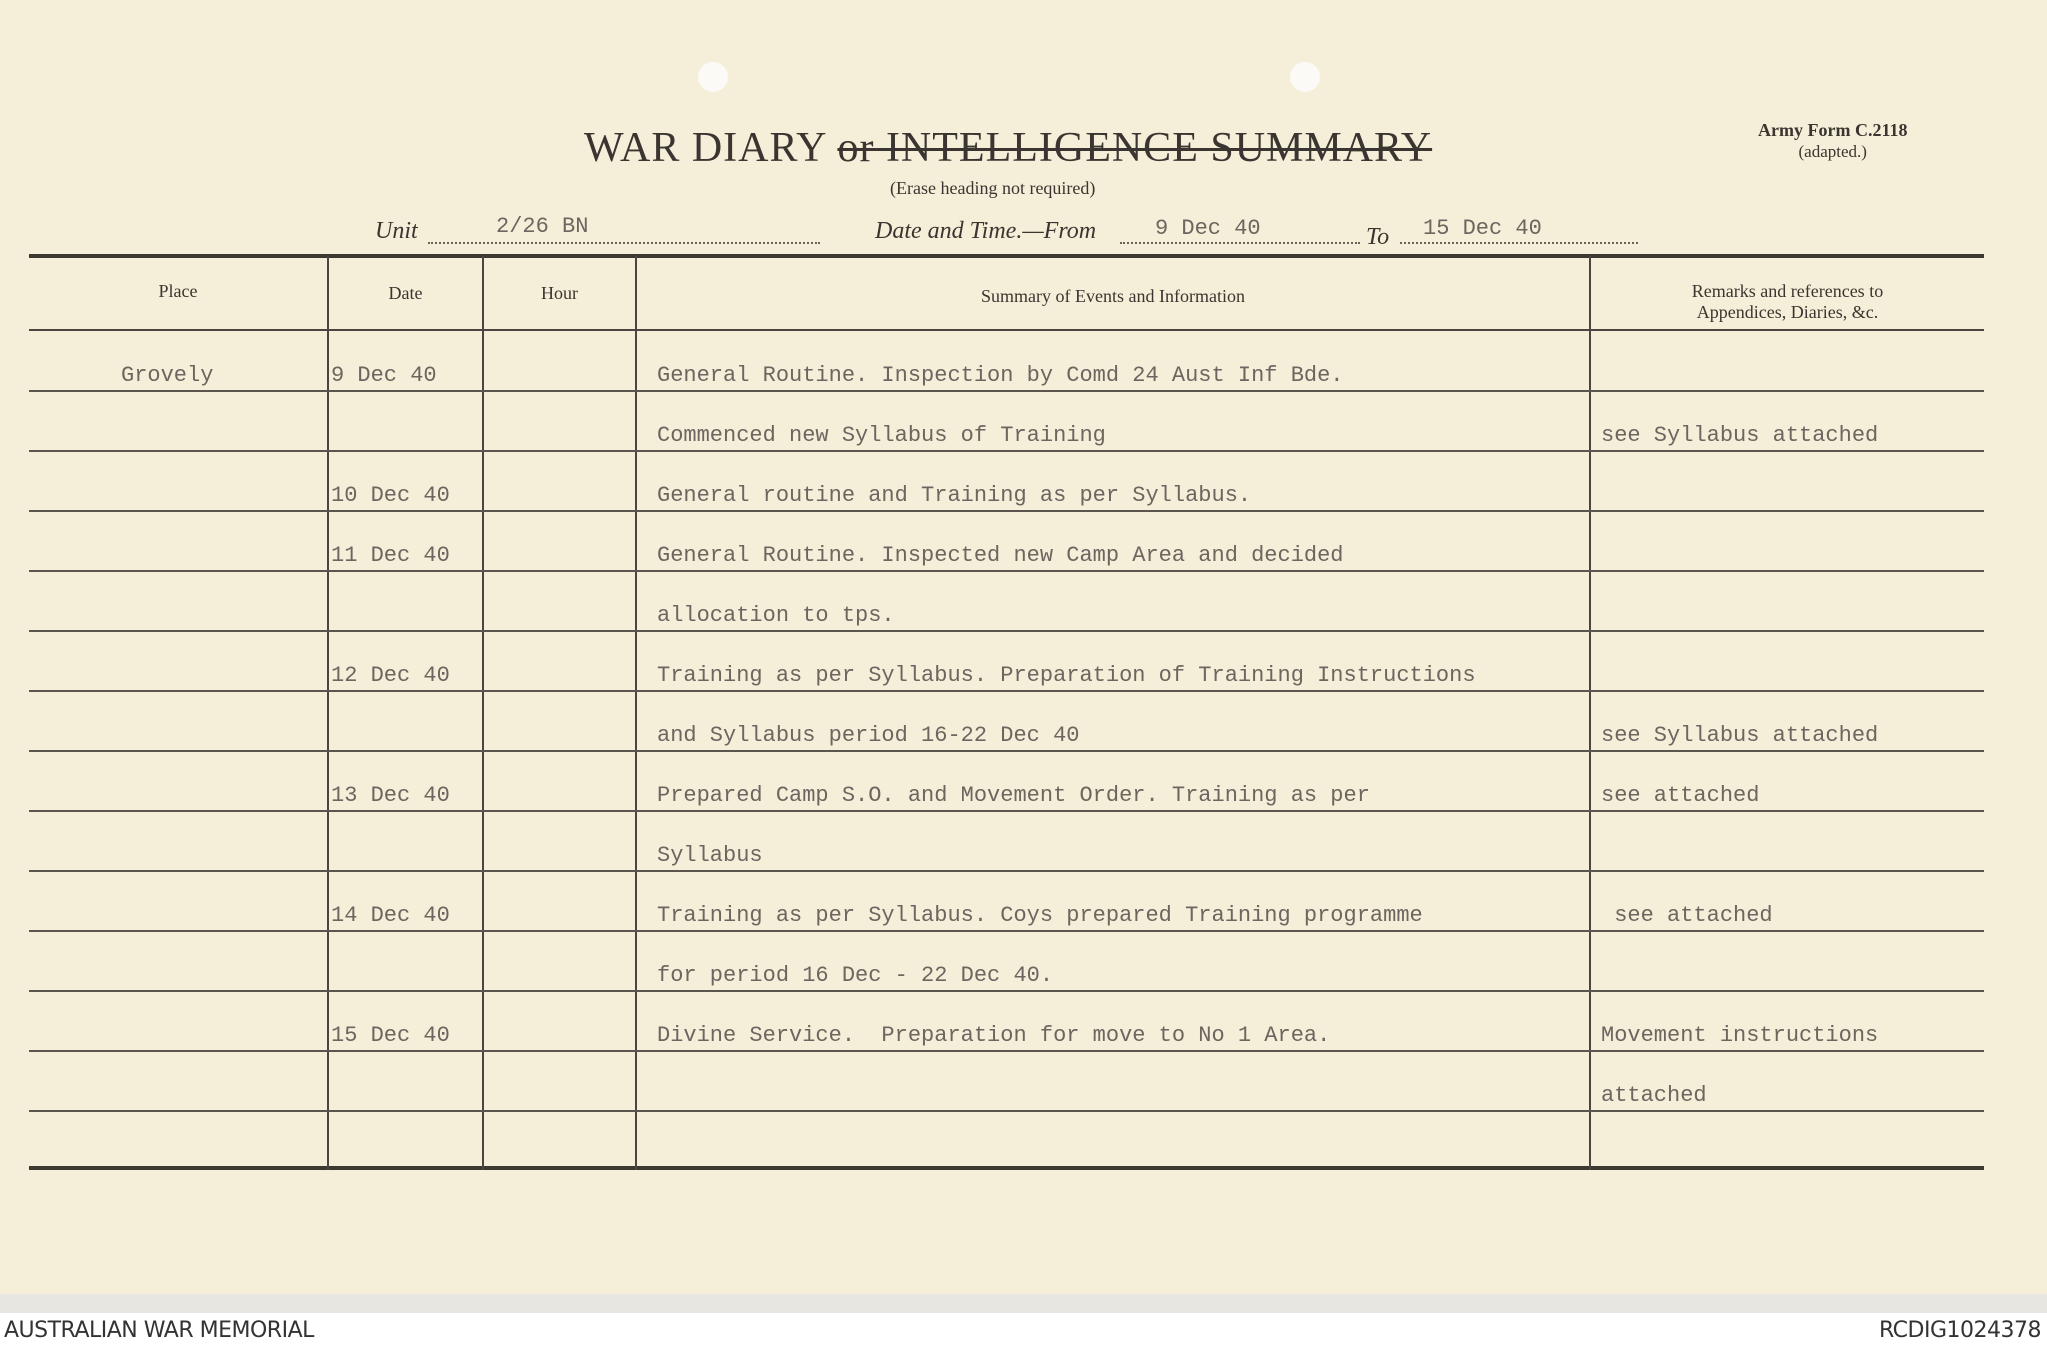  Describe the element at coordinates (559, 293) in the screenshot. I see `header-hour: Hour` at that location.